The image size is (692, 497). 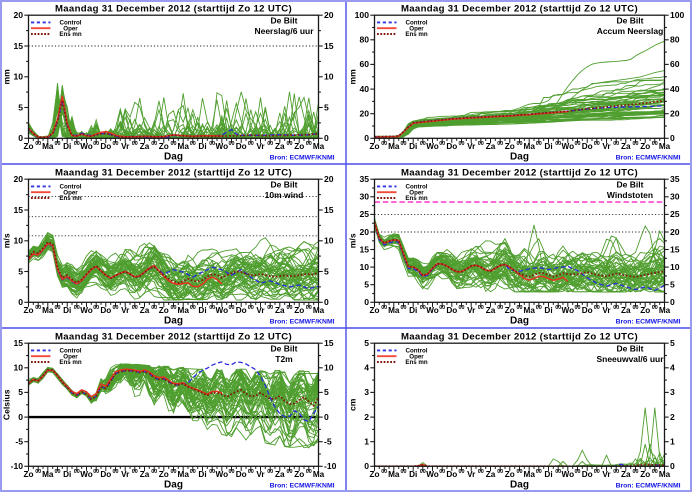 I want to click on svg-text: 1, so click(x=672, y=442).